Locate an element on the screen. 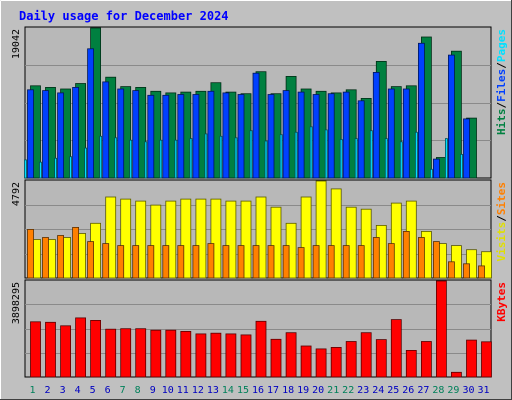  series-pages is located at coordinates (243, 152).